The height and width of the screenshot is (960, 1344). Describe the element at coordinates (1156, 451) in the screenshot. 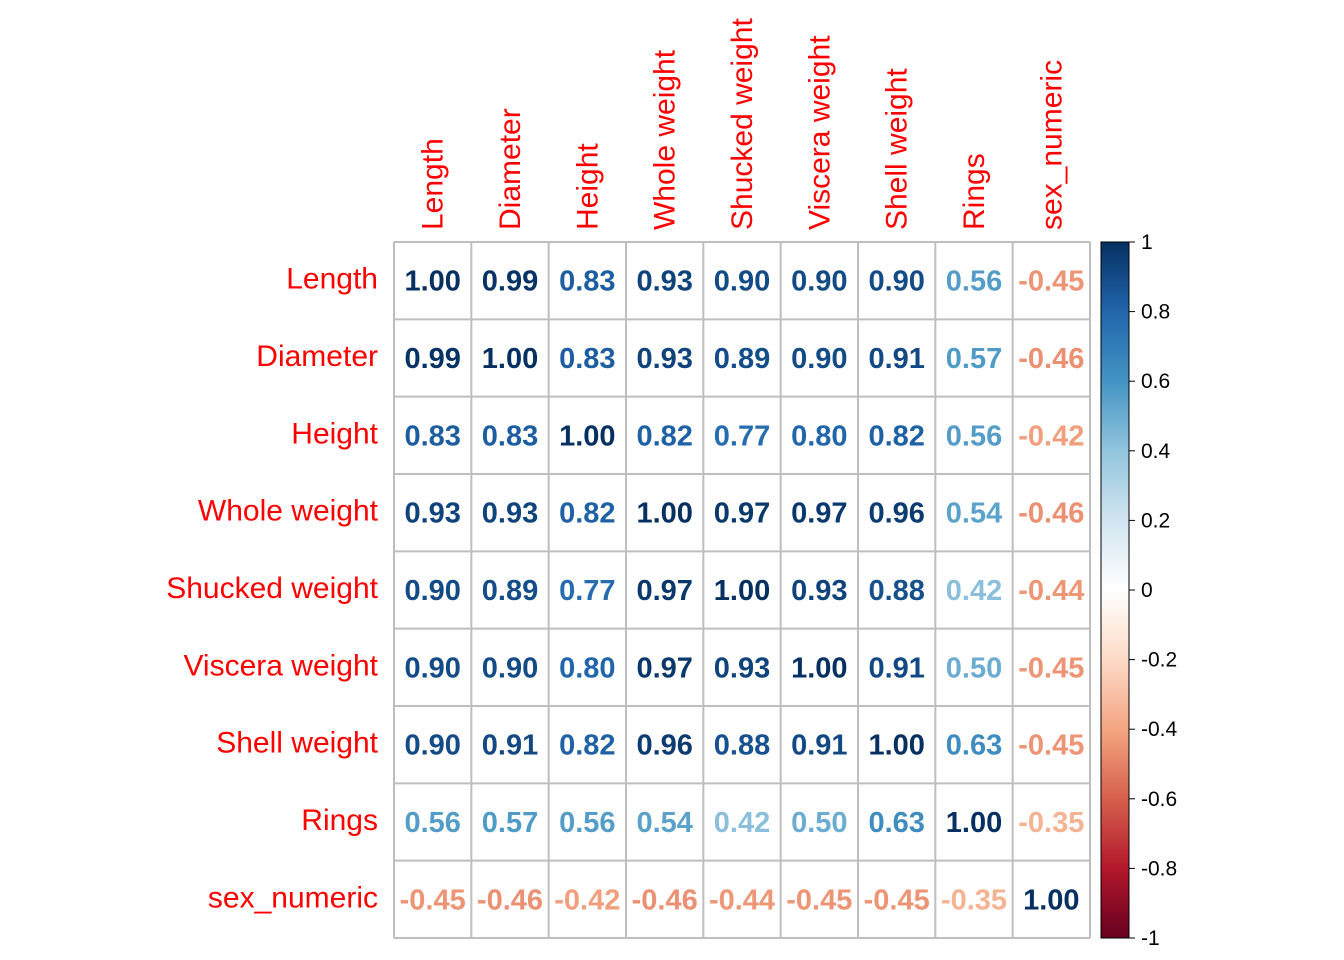

I see `colorbar-tick-label: 0.4` at that location.